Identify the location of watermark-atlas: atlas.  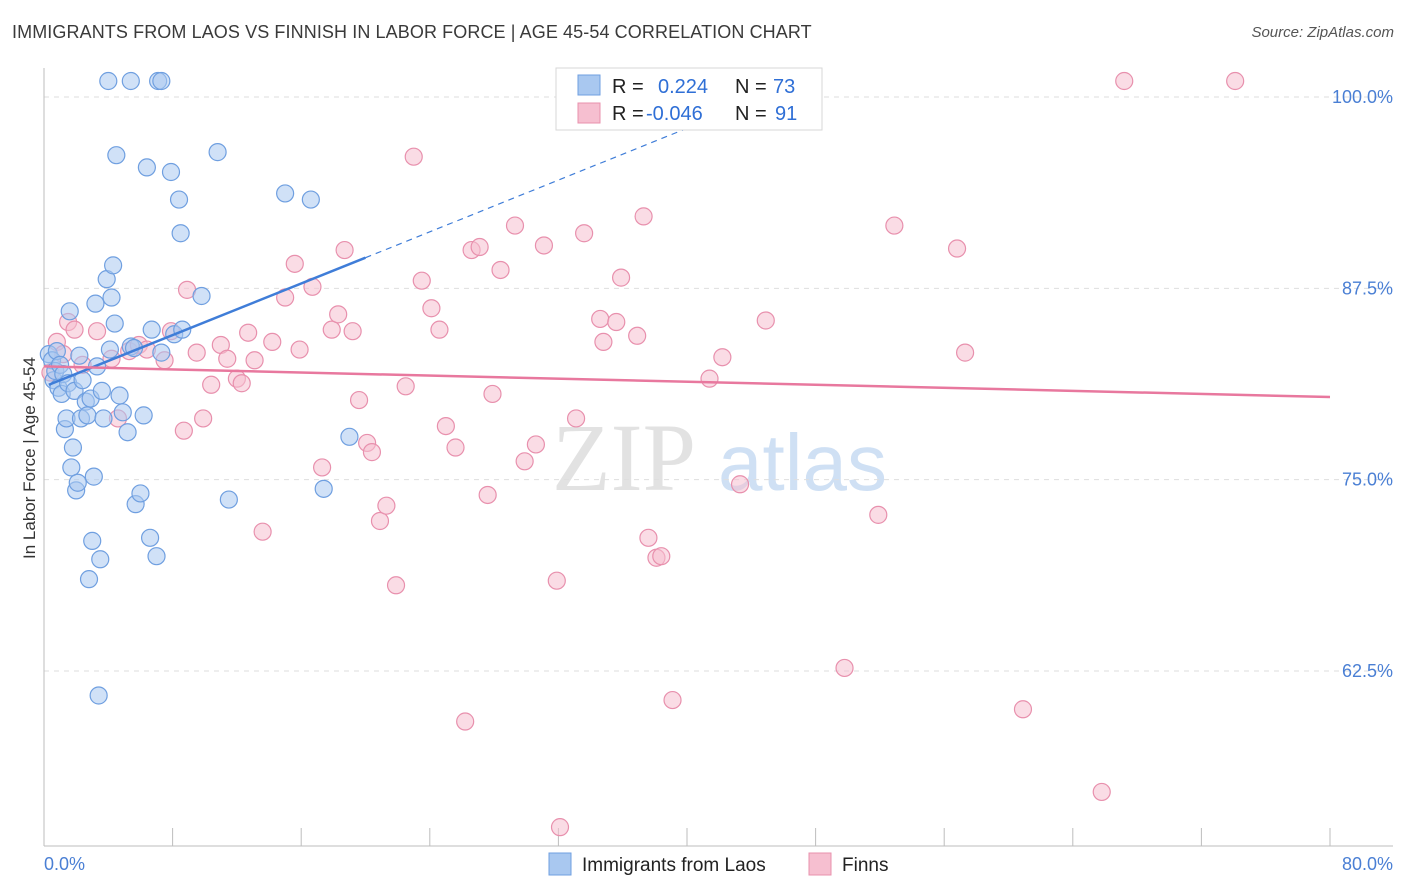
(802, 462).